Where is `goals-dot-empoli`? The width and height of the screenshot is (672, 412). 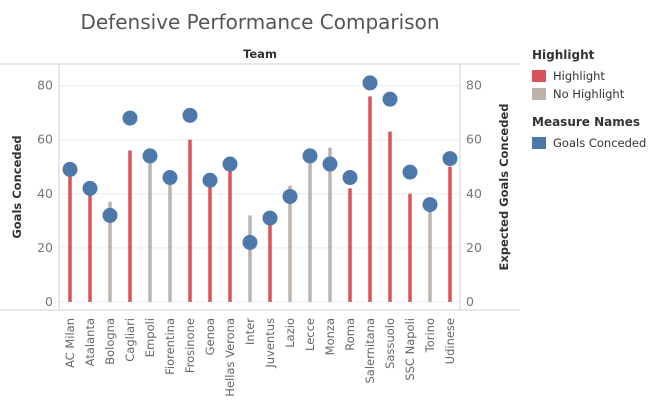
goals-dot-empoli is located at coordinates (150, 156).